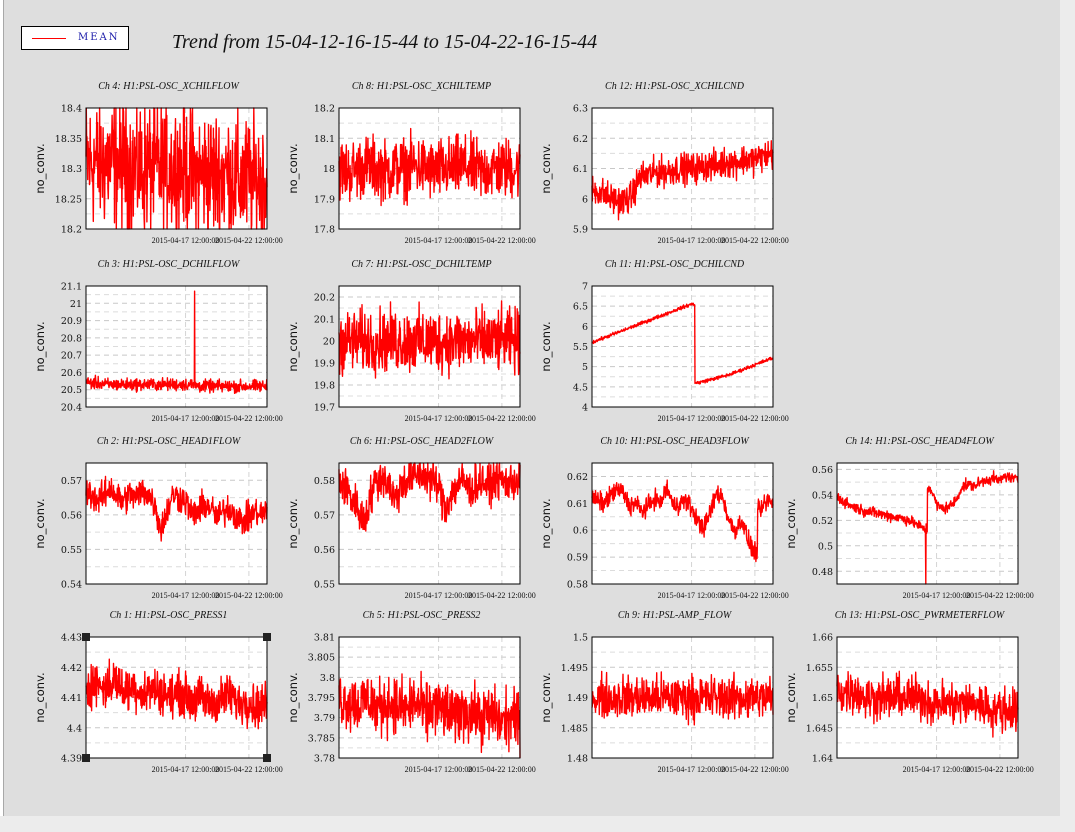 The image size is (1075, 832). Describe the element at coordinates (324, 199) in the screenshot. I see `y-tick-label: 17.9` at that location.